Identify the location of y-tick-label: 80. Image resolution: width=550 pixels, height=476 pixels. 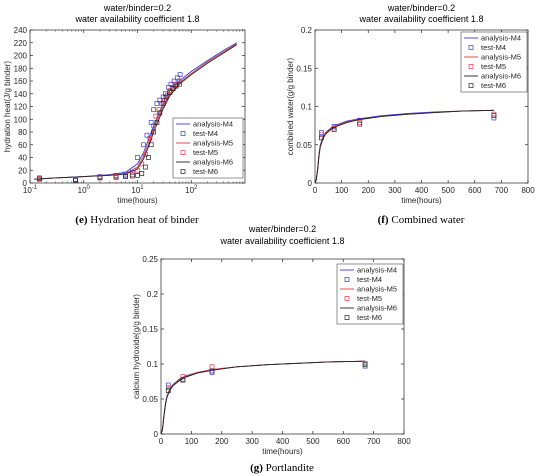
(22, 132).